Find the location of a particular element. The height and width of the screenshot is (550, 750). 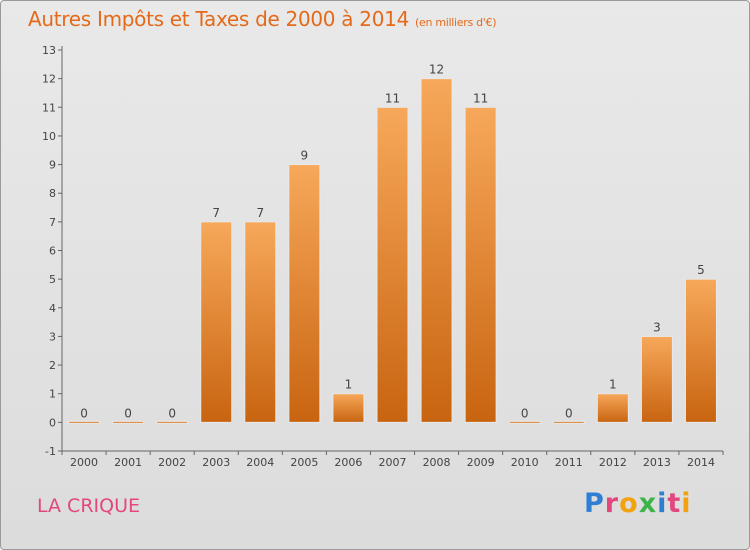

data-label-2005: 9 is located at coordinates (305, 156).